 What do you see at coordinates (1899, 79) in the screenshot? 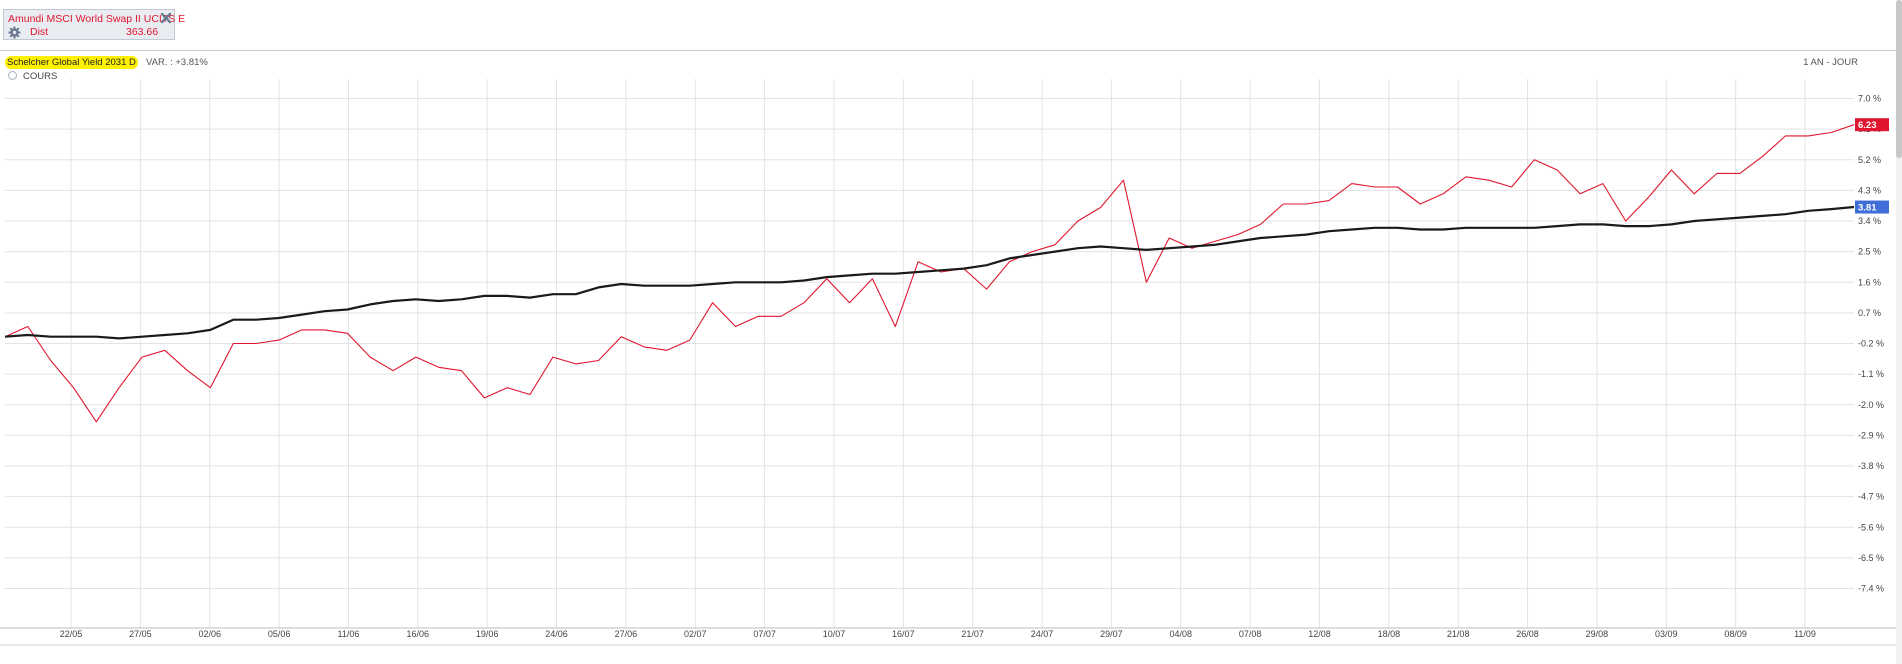
I see `scrollbar-thumb` at bounding box center [1899, 79].